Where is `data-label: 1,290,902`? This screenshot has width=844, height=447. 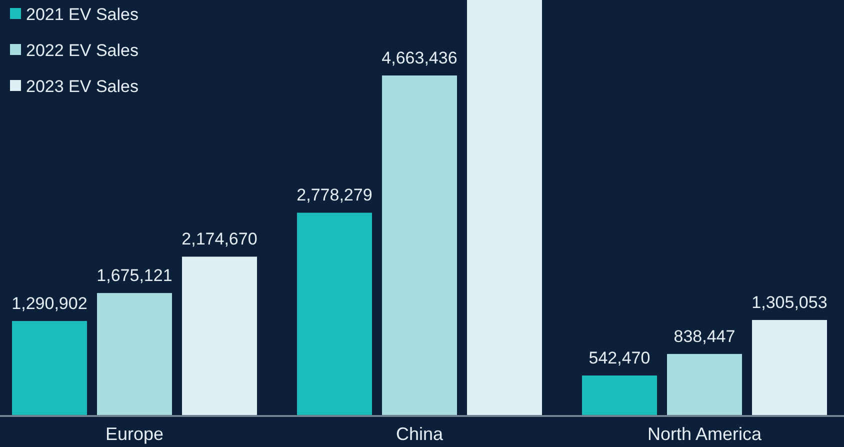 data-label: 1,290,902 is located at coordinates (50, 304).